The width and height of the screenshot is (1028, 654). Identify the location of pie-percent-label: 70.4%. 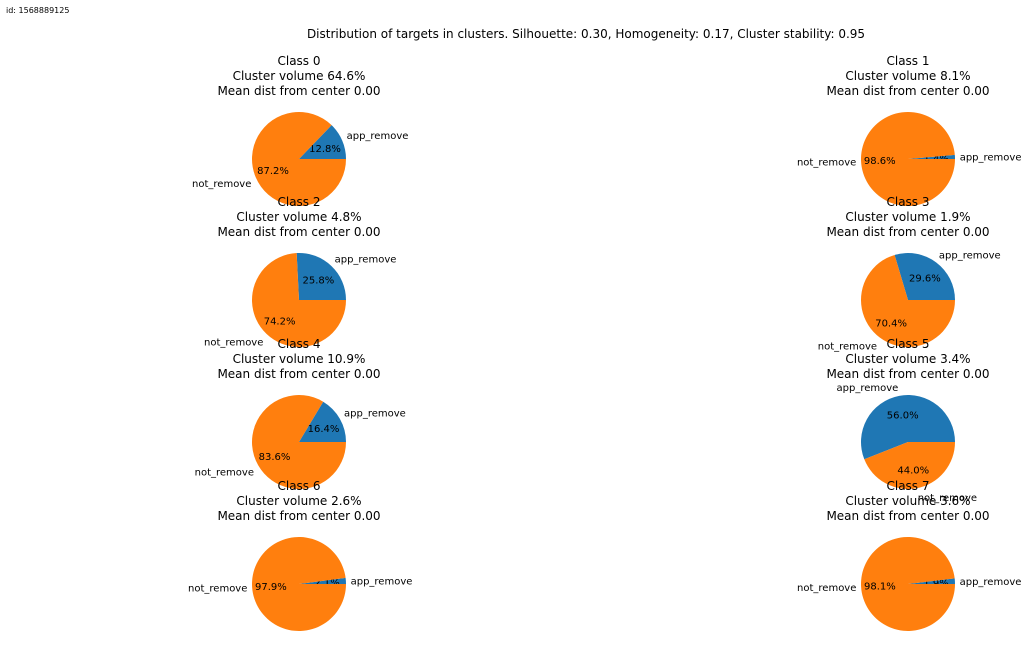
(891, 324).